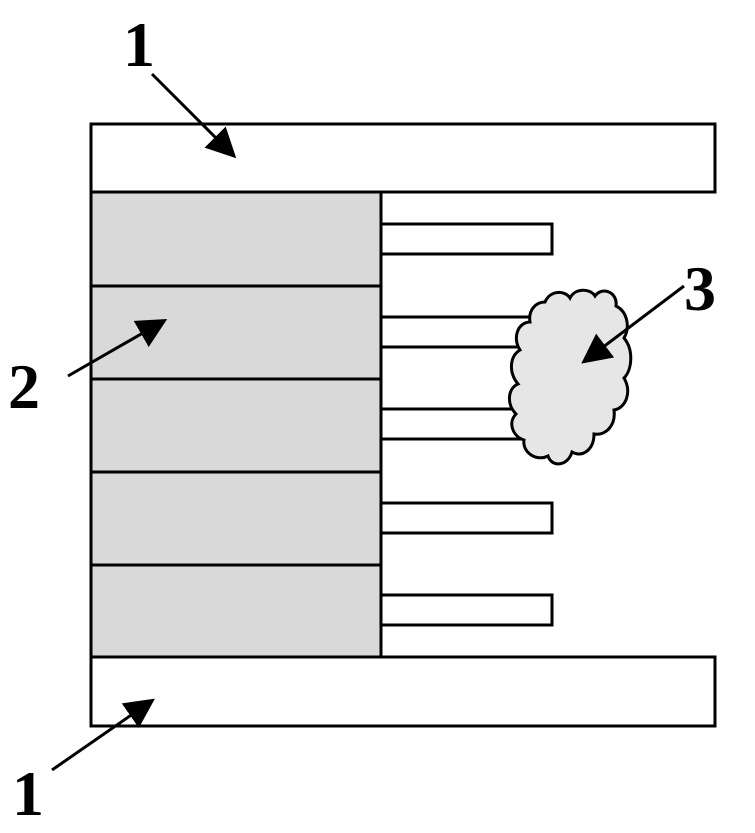  What do you see at coordinates (700, 288) in the screenshot?
I see `label-cloud: 3` at bounding box center [700, 288].